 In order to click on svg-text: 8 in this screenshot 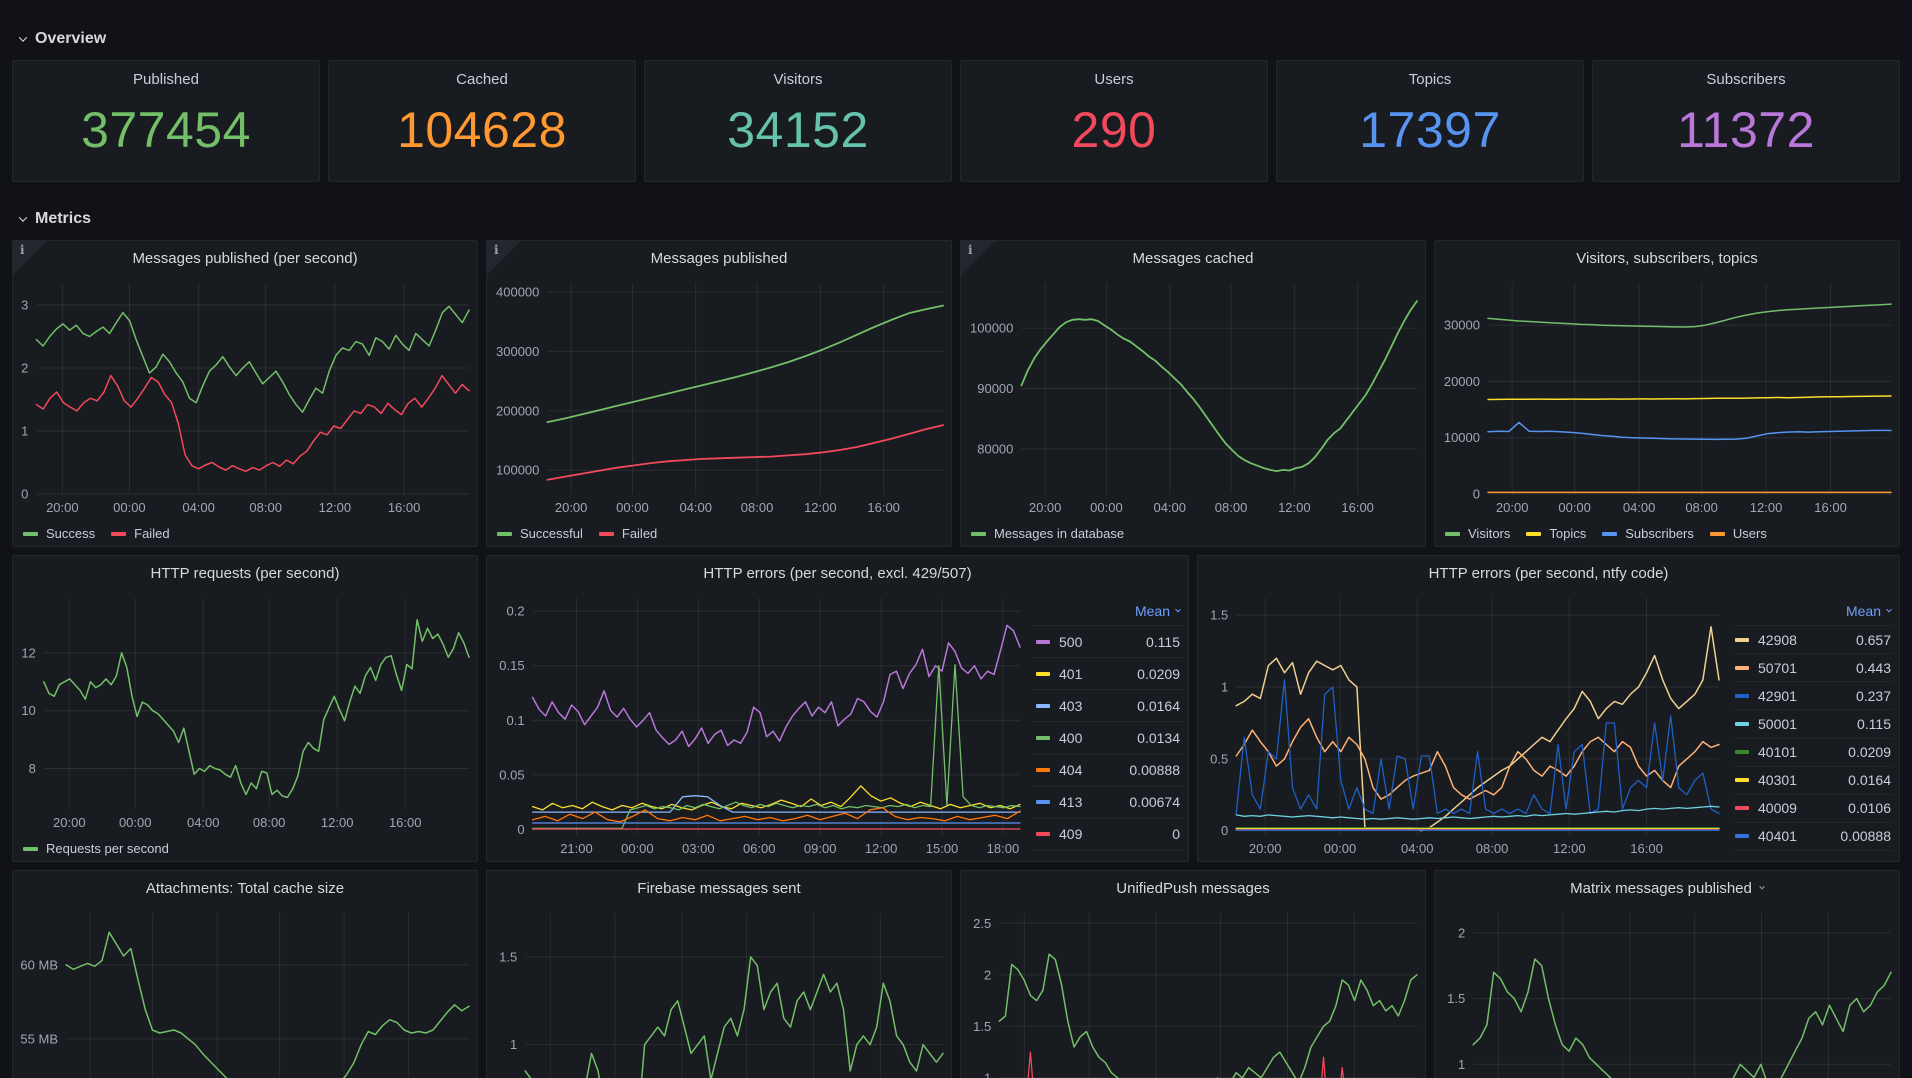, I will do `click(32, 768)`.